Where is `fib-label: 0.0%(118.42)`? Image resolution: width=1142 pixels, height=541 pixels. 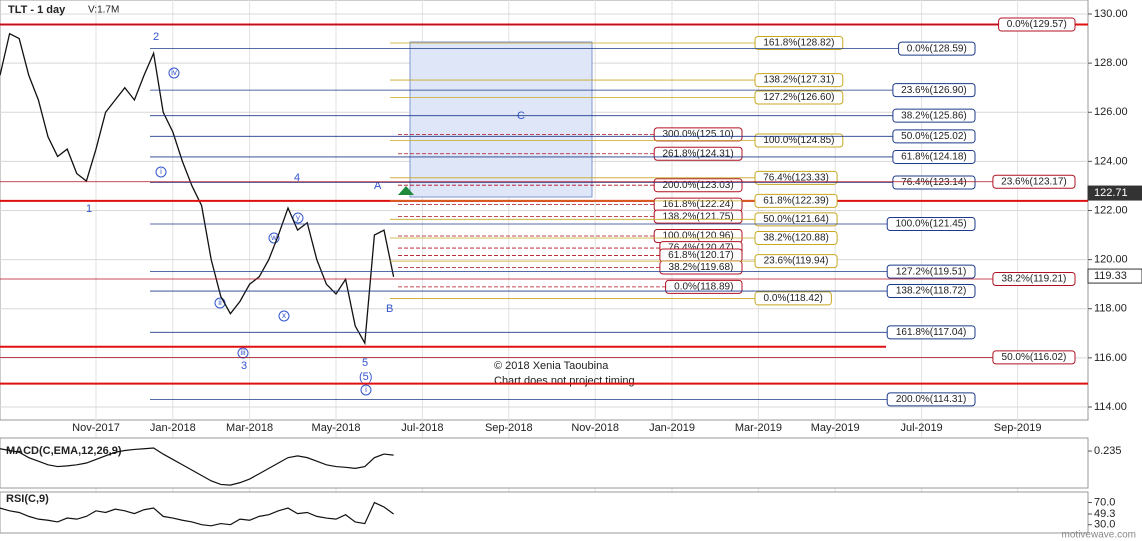
fib-label: 0.0%(118.42) is located at coordinates (793, 298).